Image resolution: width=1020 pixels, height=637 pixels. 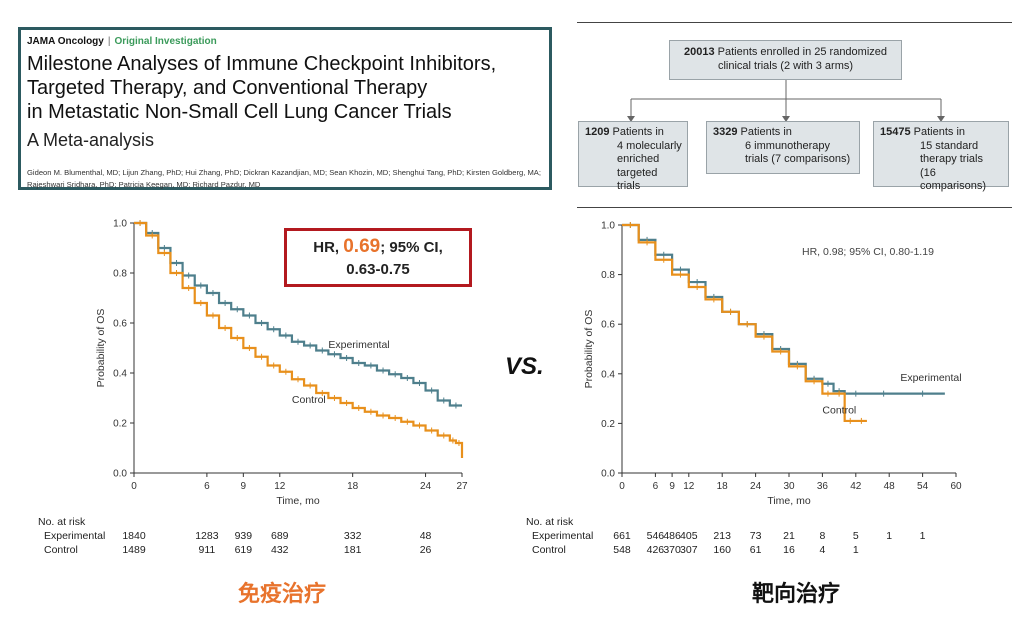 I want to click on flow-connectors, so click(x=786, y=101).